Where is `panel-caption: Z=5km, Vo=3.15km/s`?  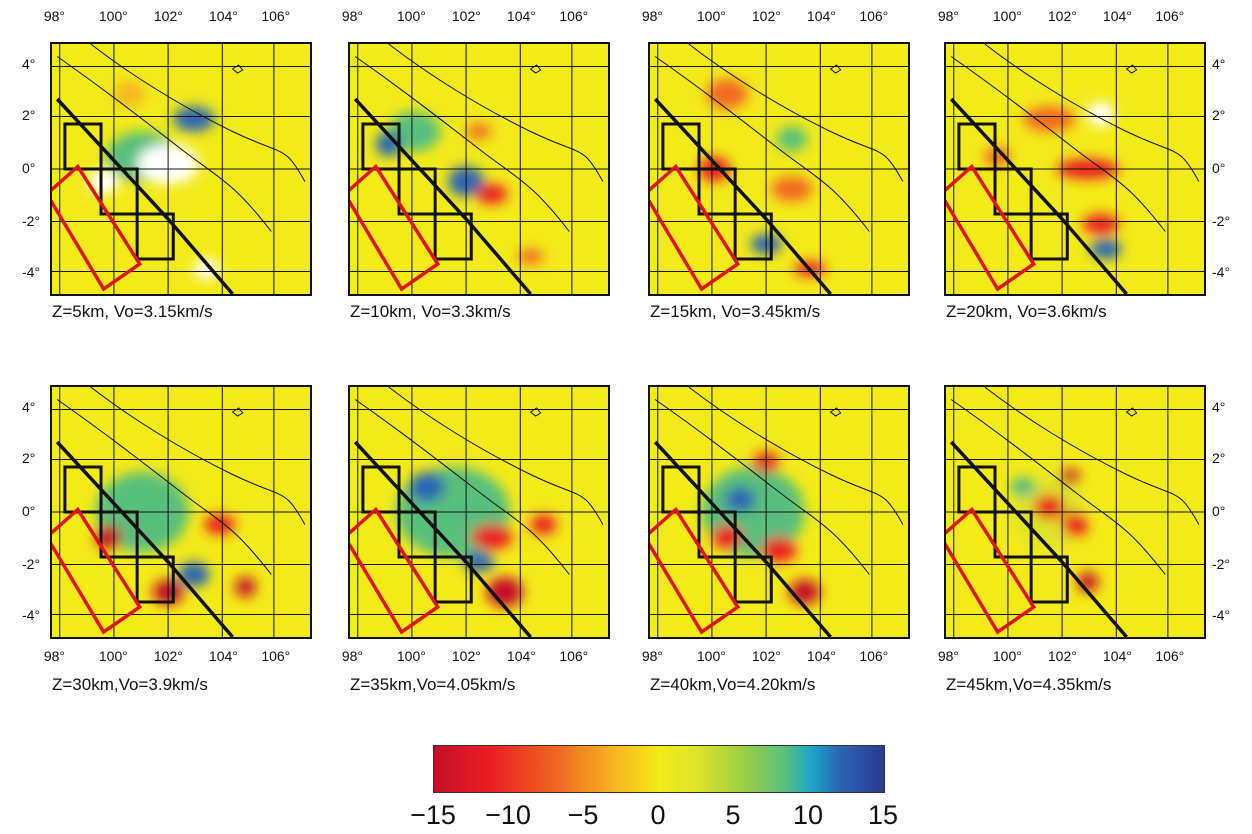 panel-caption: Z=5km, Vo=3.15km/s is located at coordinates (132, 311).